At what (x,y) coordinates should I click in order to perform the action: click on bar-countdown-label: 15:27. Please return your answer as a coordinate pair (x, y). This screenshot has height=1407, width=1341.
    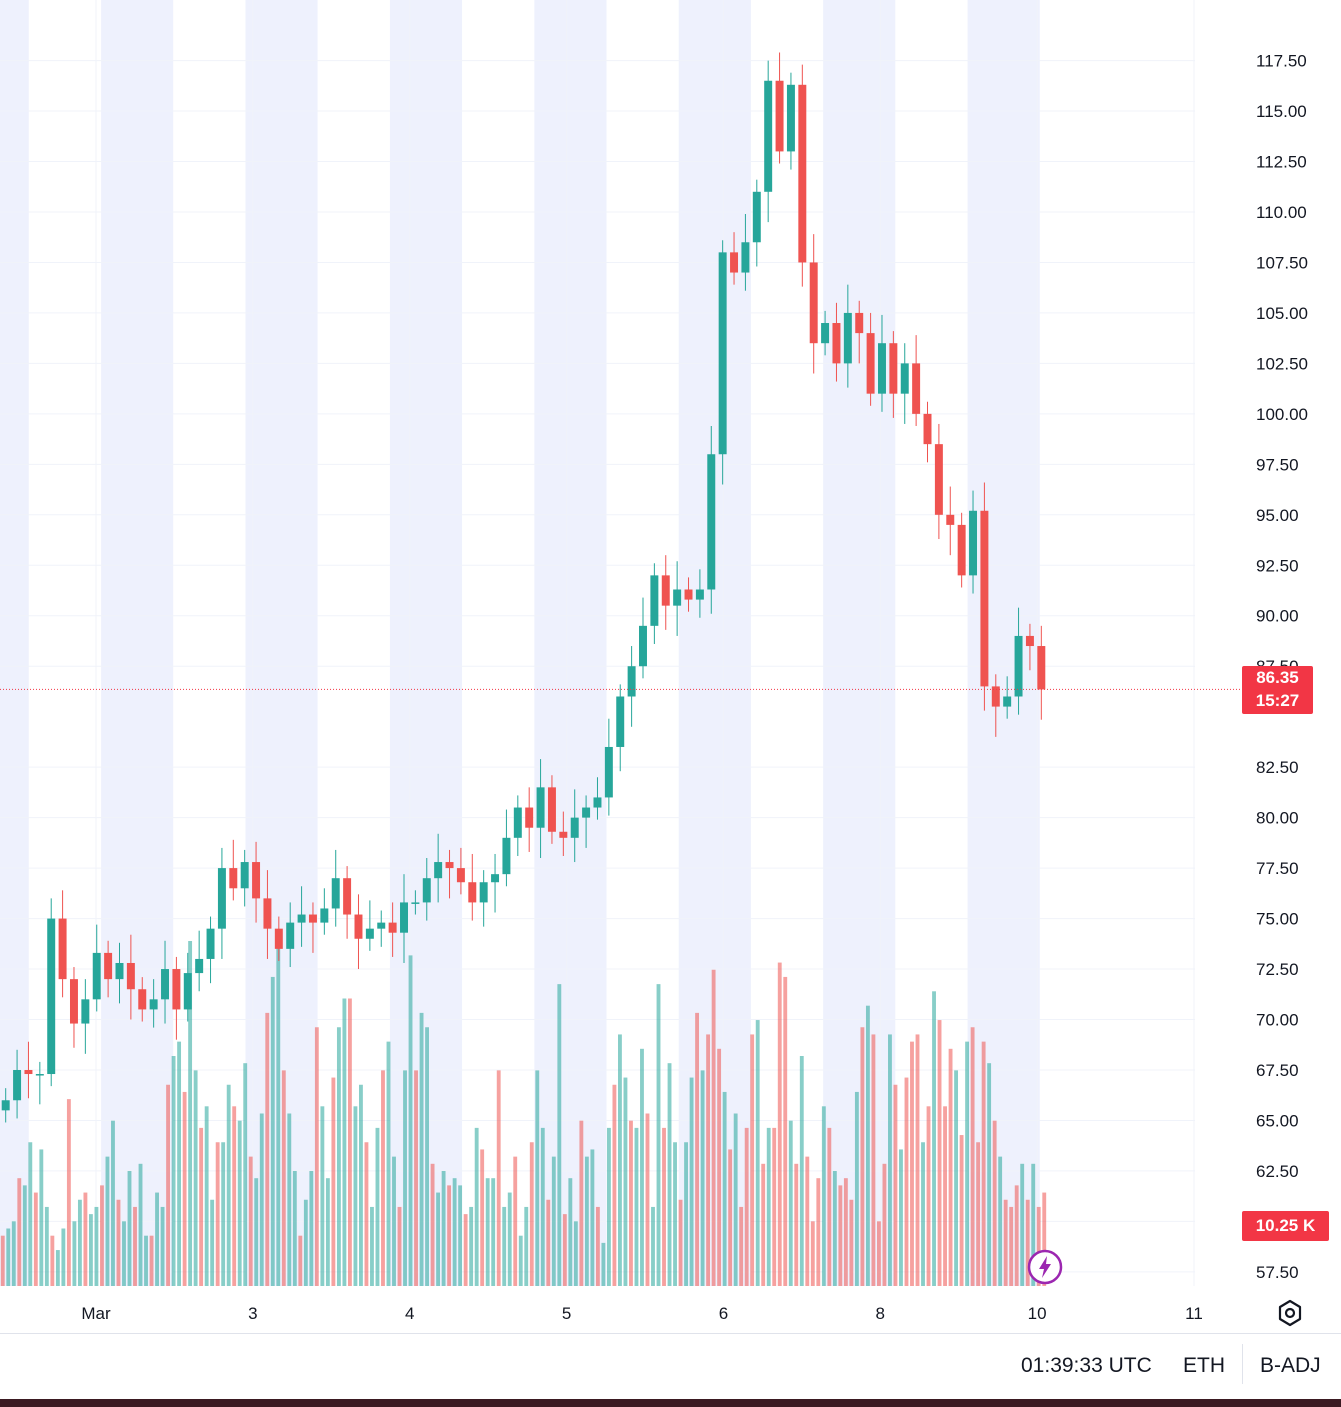
    Looking at the image, I should click on (1277, 702).